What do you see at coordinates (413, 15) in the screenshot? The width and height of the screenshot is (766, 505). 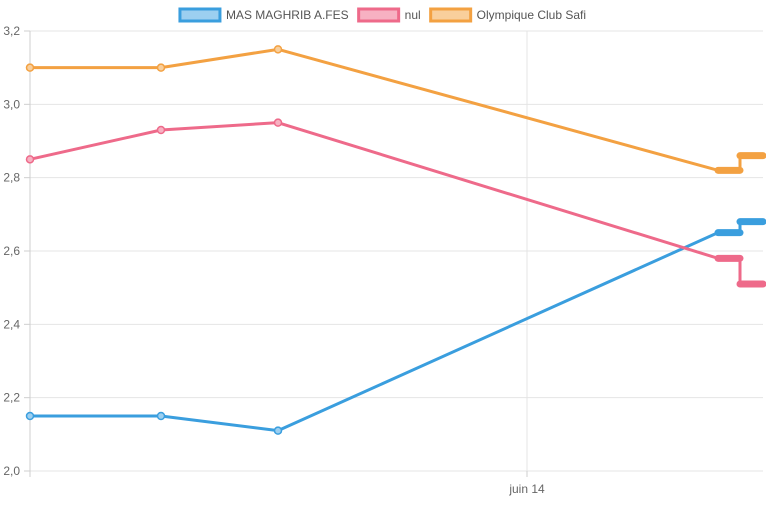 I see `legend-label: nul` at bounding box center [413, 15].